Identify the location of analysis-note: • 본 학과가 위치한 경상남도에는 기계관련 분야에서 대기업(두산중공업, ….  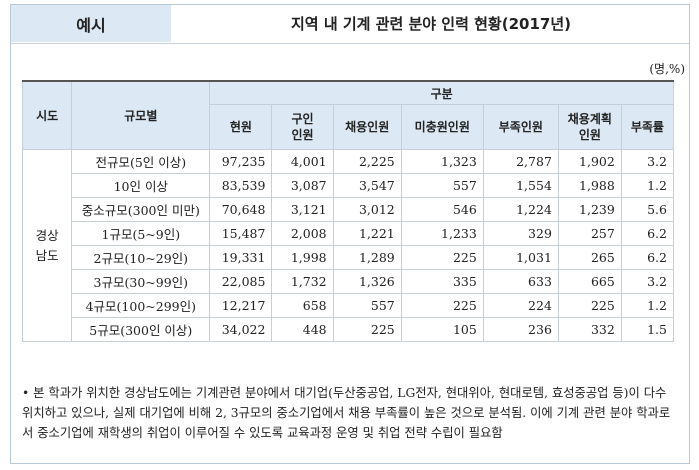
(346, 413).